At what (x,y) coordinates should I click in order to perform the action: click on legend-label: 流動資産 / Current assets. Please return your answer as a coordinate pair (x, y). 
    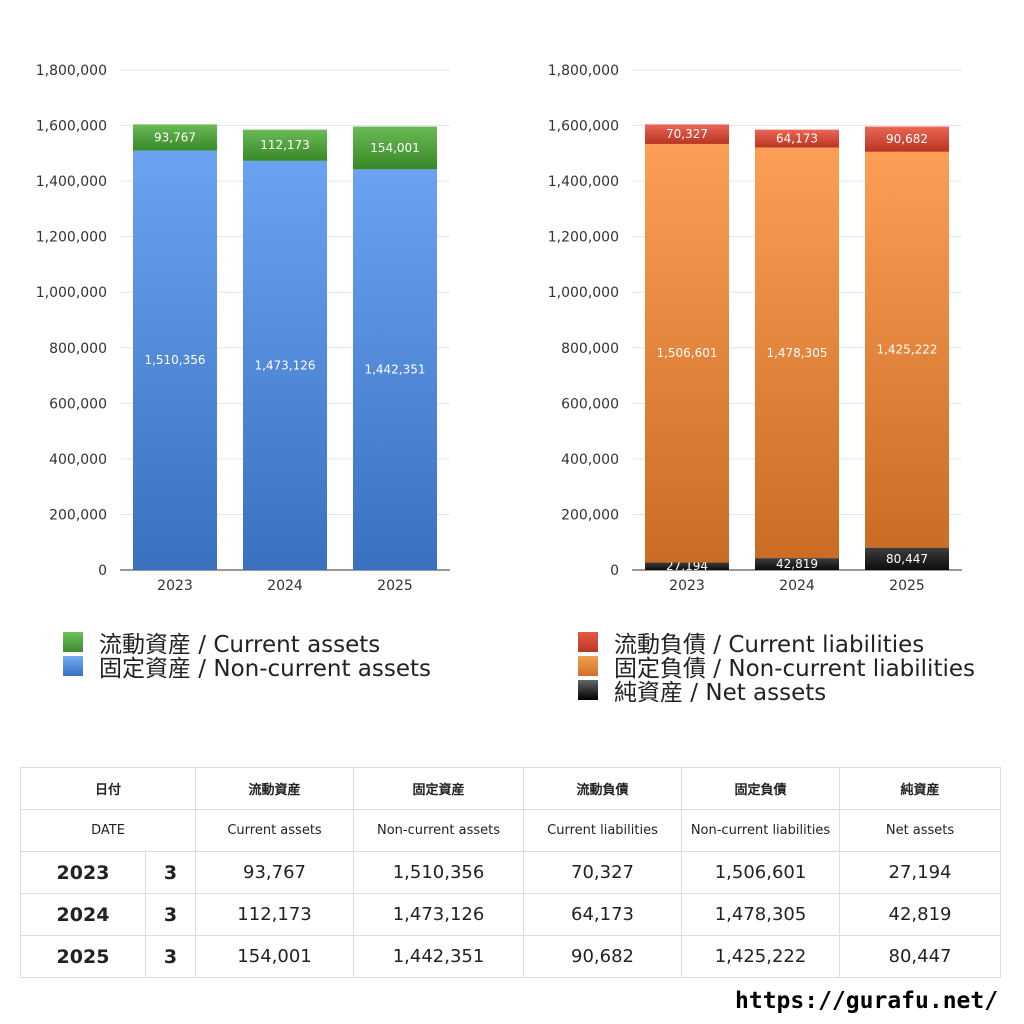
    Looking at the image, I should click on (240, 645).